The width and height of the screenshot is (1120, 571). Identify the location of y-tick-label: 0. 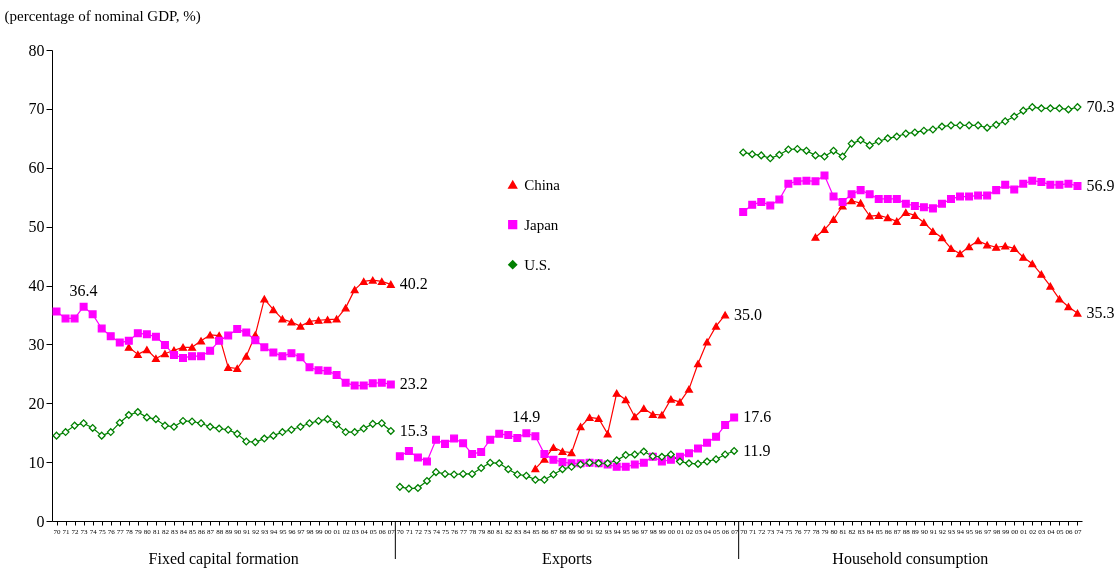
(40, 521).